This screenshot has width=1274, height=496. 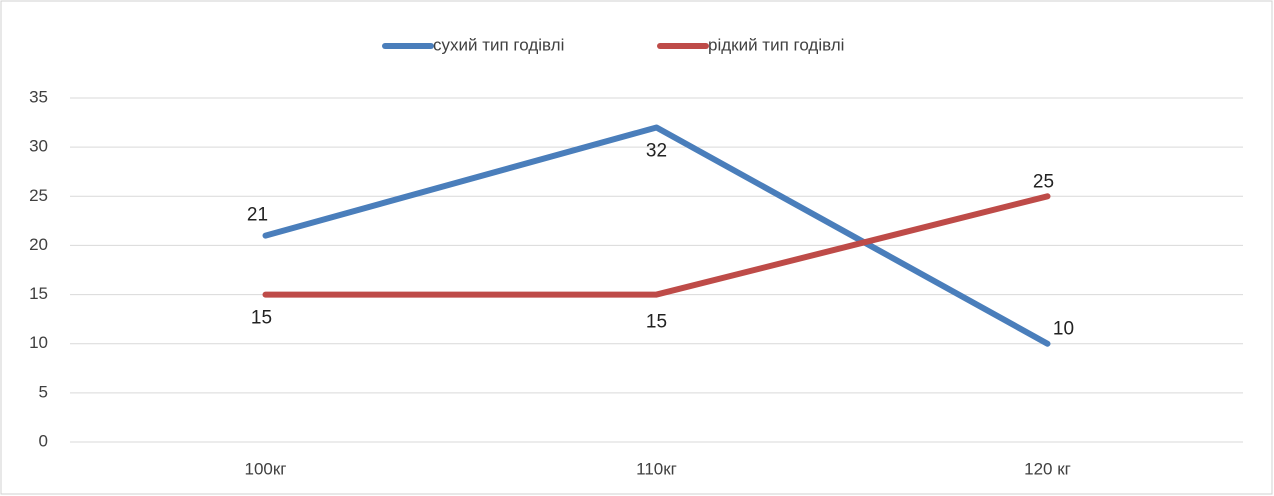 I want to click on legend-label: сухий тип годівлі, so click(x=498, y=44).